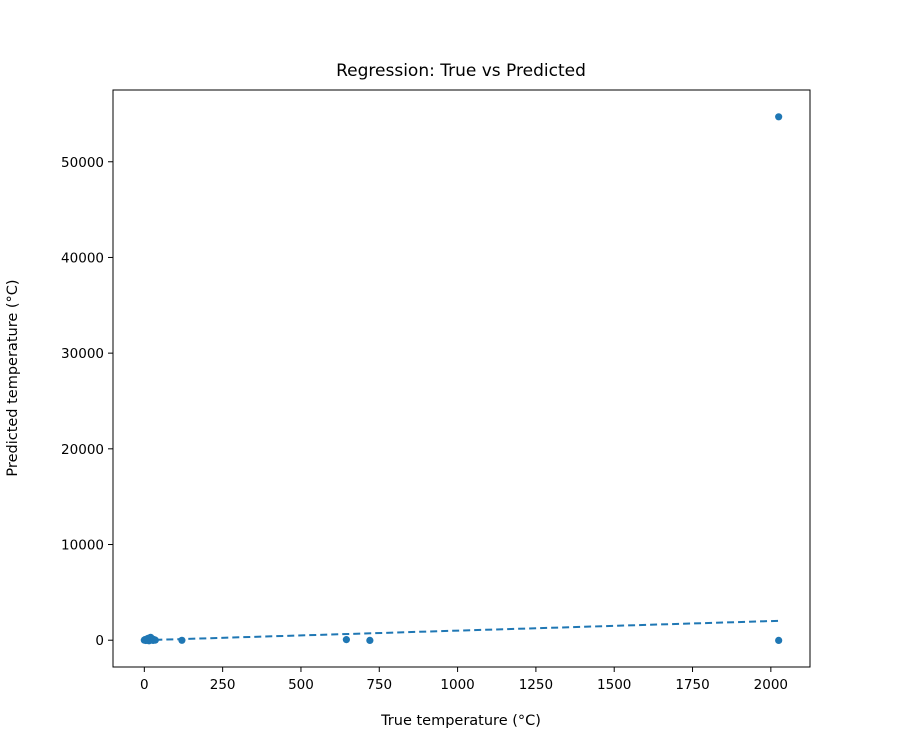 This screenshot has width=900, height=750. Describe the element at coordinates (99, 641) in the screenshot. I see `y-tick-label: 0` at that location.